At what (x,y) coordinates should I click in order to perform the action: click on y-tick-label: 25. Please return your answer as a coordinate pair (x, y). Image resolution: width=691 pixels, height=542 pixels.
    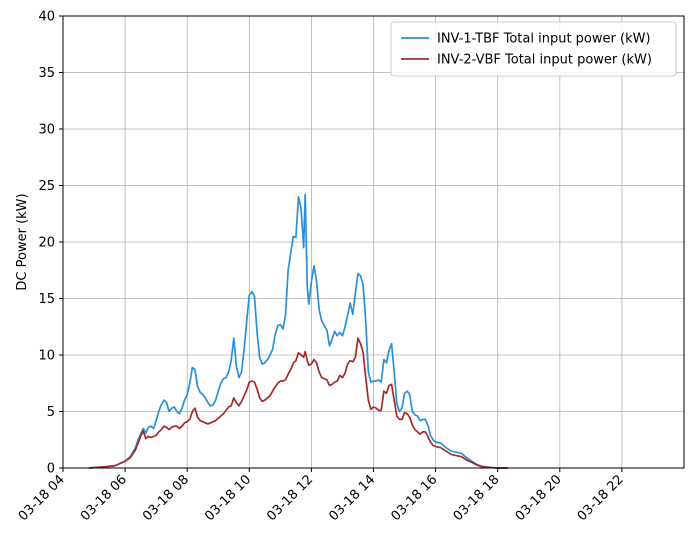
    Looking at the image, I should click on (46, 186).